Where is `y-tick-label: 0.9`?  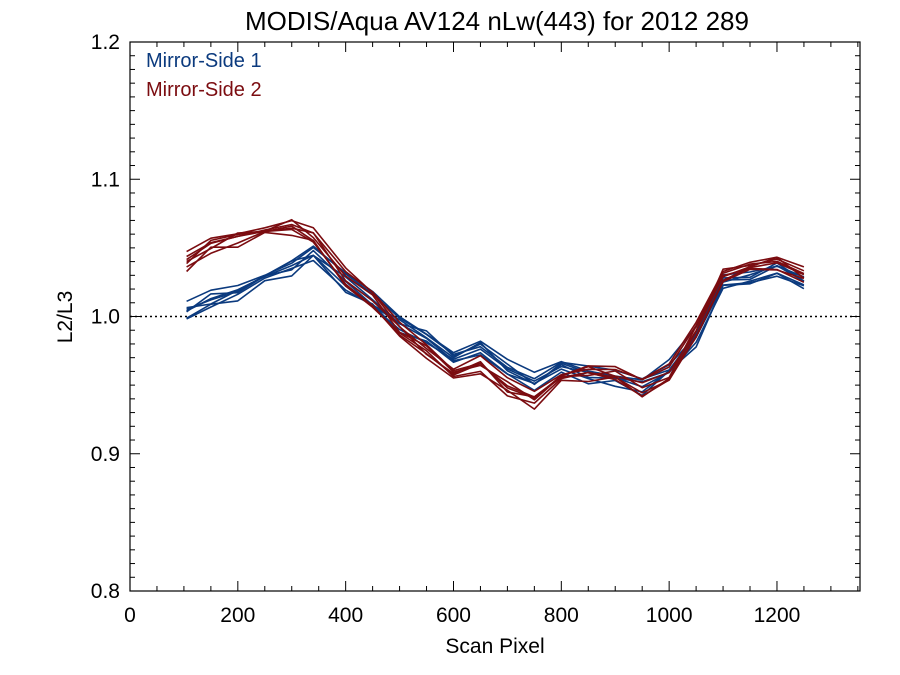
y-tick-label: 0.9 is located at coordinates (105, 454).